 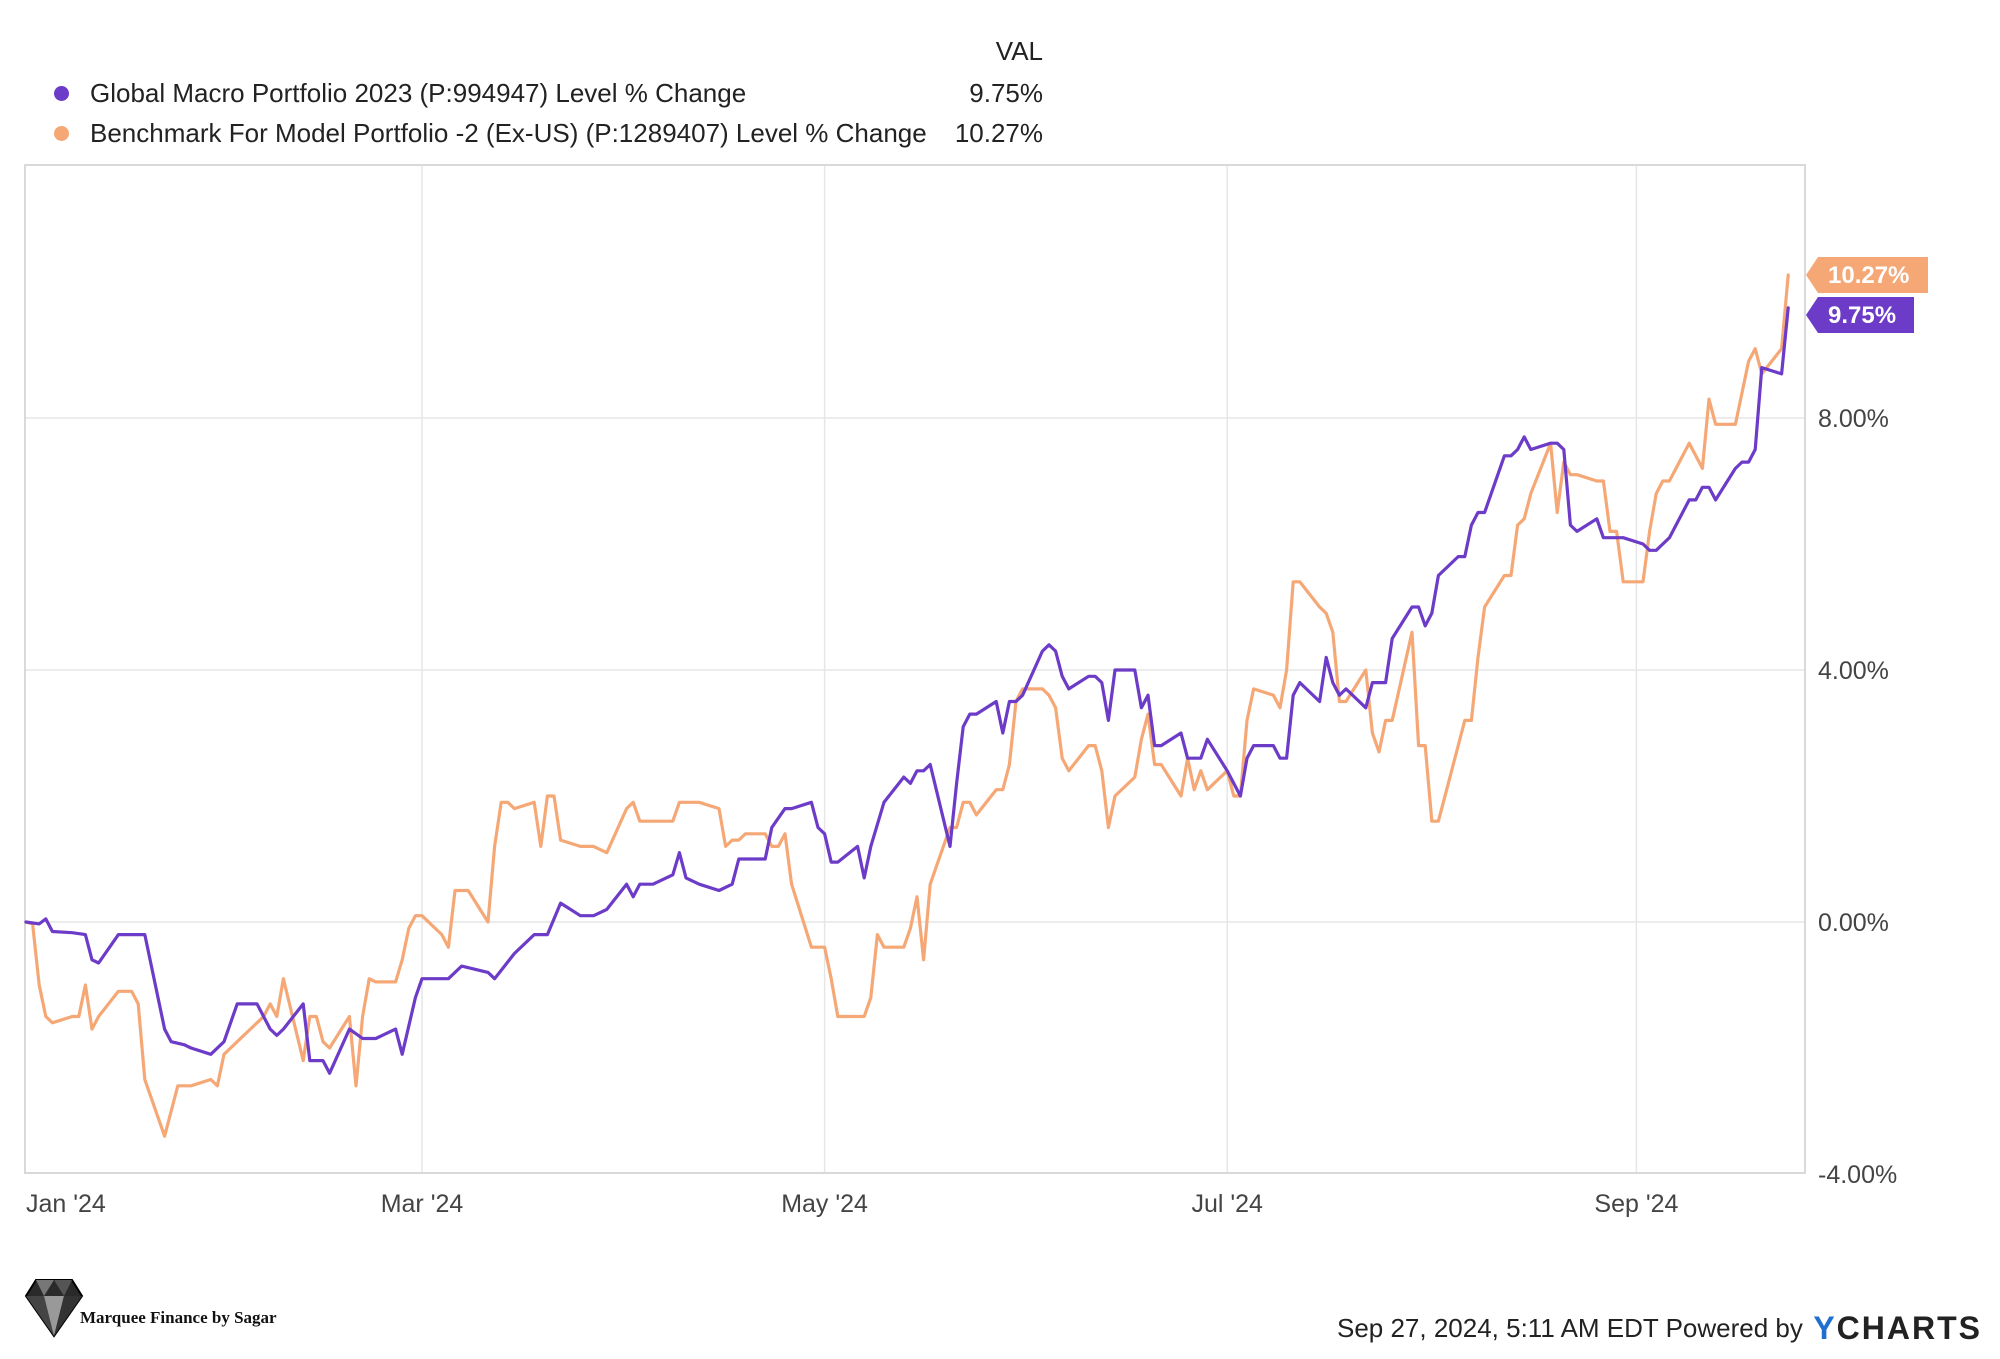 What do you see at coordinates (1857, 1175) in the screenshot?
I see `y-tick-label: -4.00%` at bounding box center [1857, 1175].